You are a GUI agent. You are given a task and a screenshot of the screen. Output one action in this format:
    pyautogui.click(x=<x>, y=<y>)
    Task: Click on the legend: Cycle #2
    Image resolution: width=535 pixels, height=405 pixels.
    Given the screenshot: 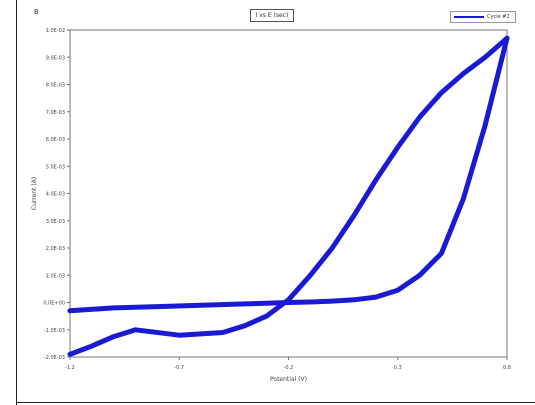 What is the action you would take?
    pyautogui.click(x=483, y=17)
    